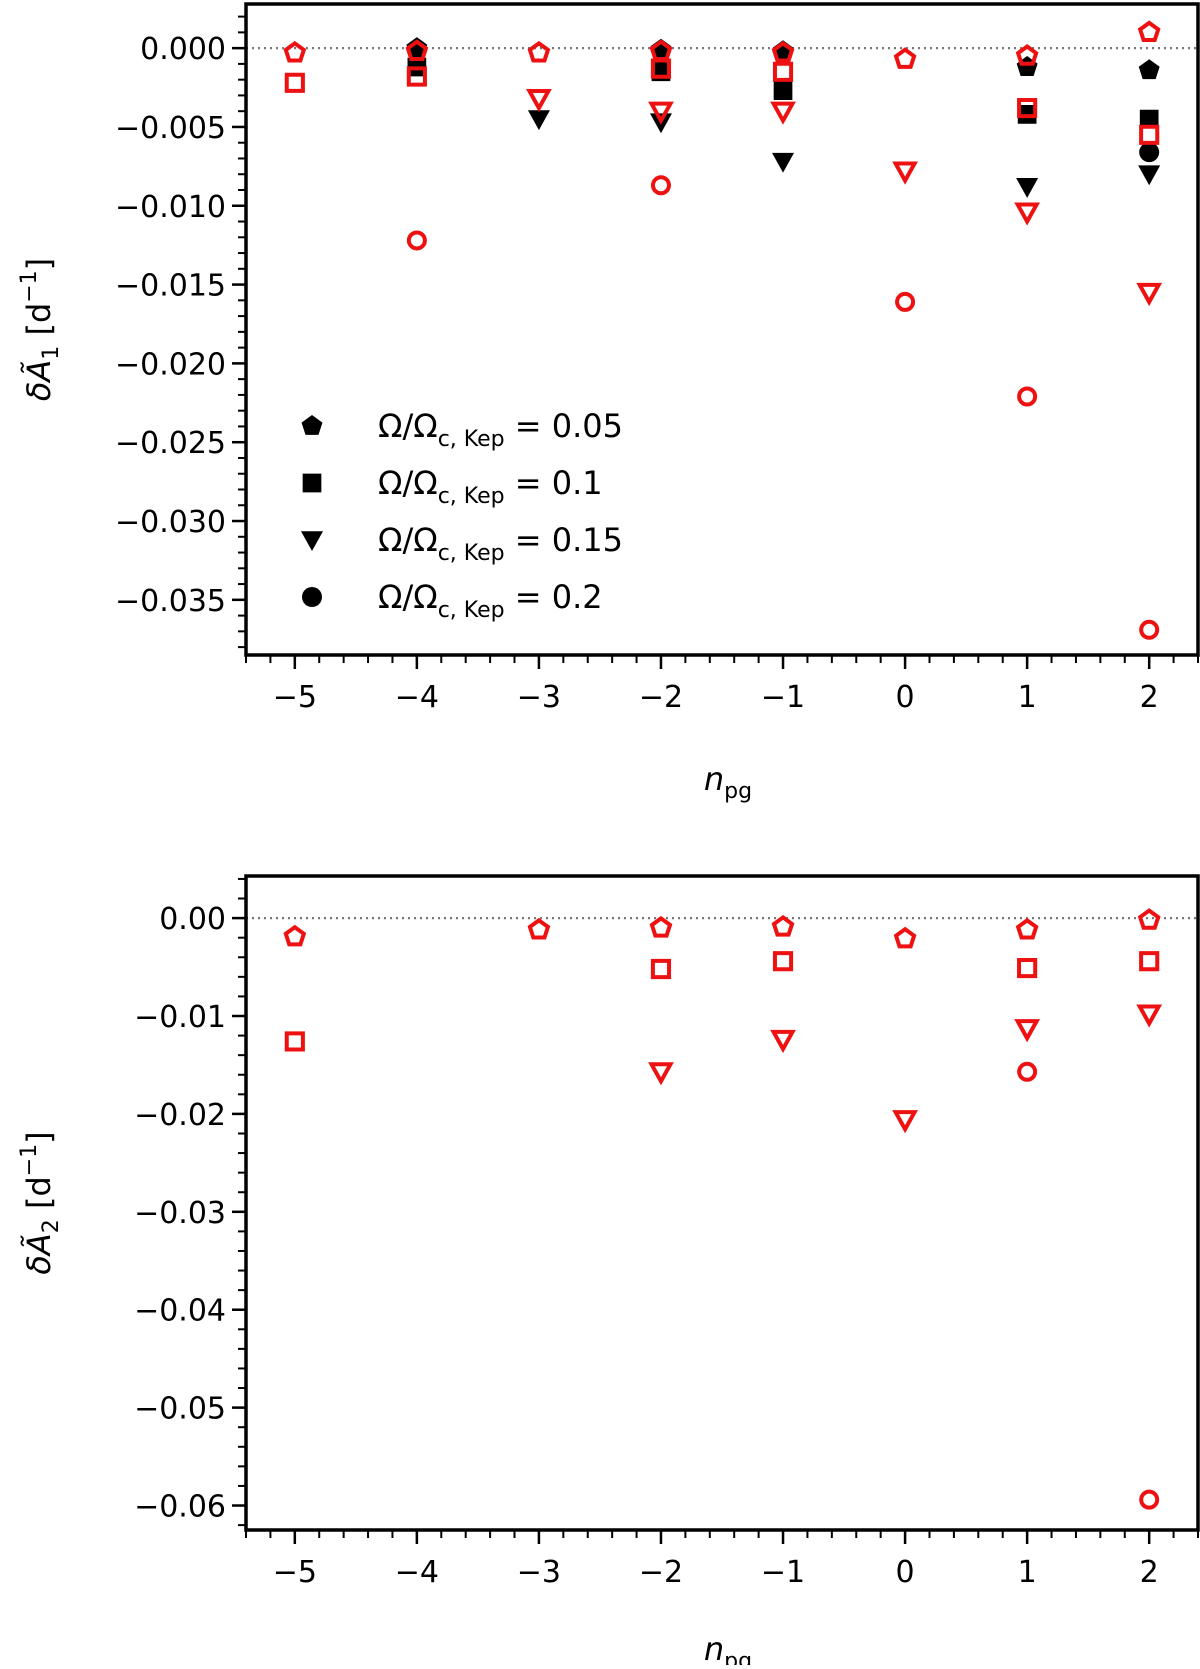 Image resolution: width=1200 pixels, height=1669 pixels. What do you see at coordinates (500, 429) in the screenshot?
I see `legend-entry-label: Ω/Ωc, Kep = 0.05` at bounding box center [500, 429].